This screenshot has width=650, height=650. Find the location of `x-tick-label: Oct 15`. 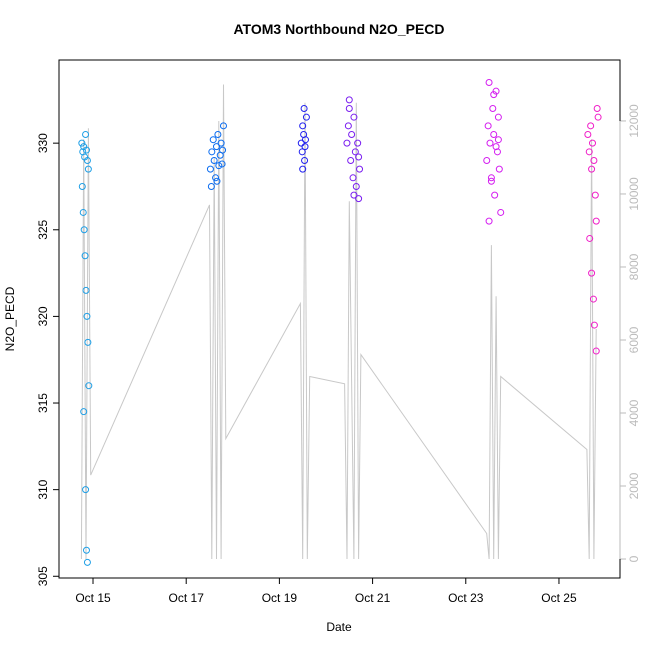

x-tick-label: Oct 15 is located at coordinates (93, 598).